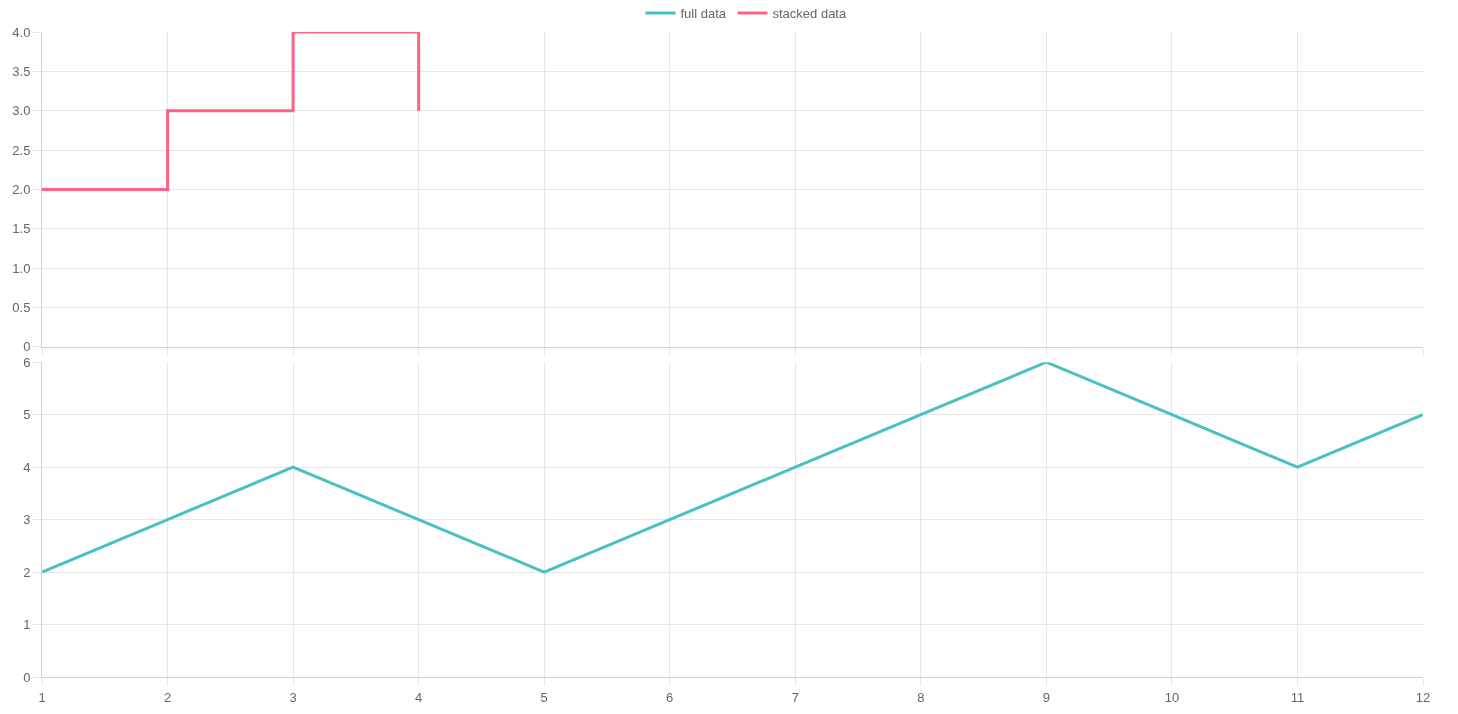  I want to click on y-tick-label: 5, so click(27, 415).